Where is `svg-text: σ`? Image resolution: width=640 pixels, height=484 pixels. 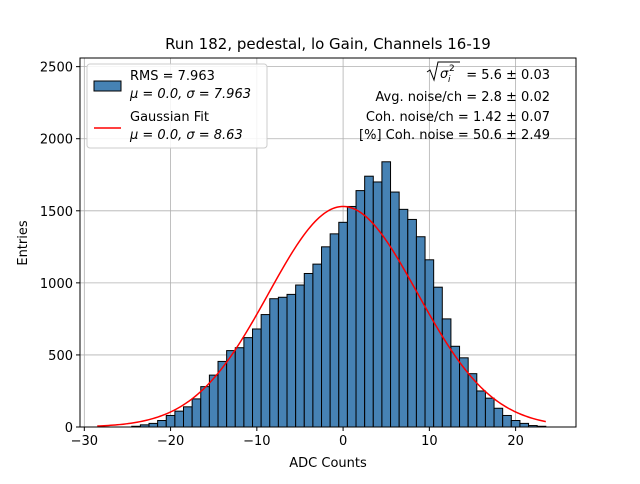 svg-text: σ is located at coordinates (444, 74).